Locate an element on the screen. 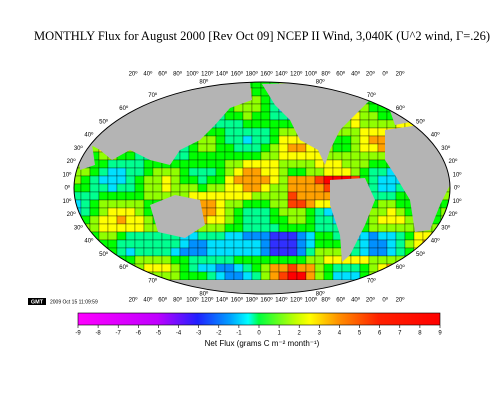 This screenshot has height=416, width=496. lon-label: 160º is located at coordinates (266, 300).